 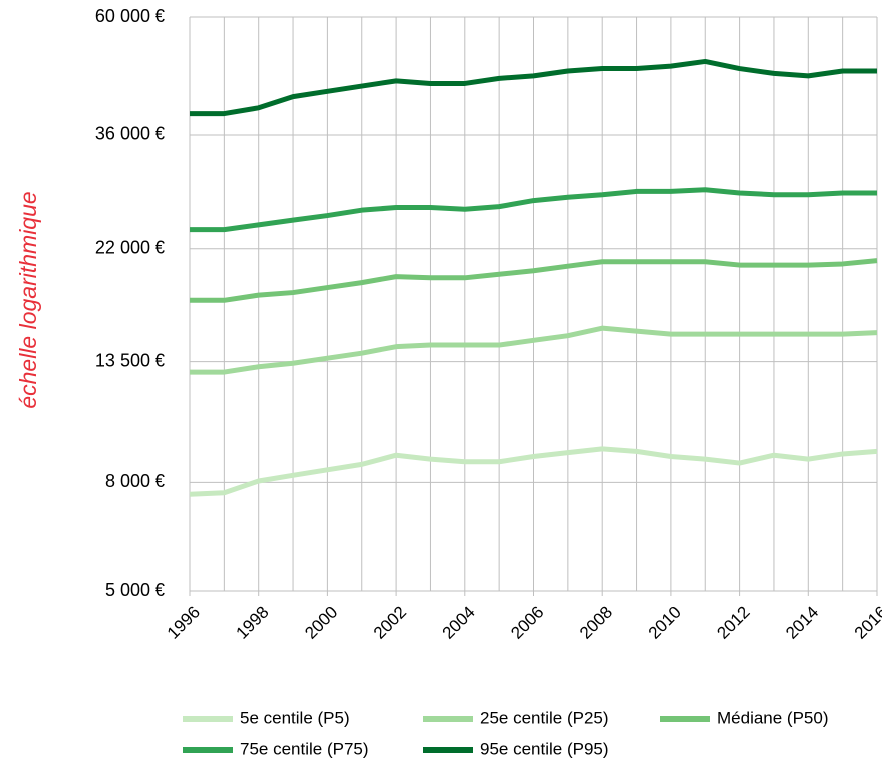 What do you see at coordinates (733, 623) in the screenshot?
I see `x-tick-label: 2012` at bounding box center [733, 623].